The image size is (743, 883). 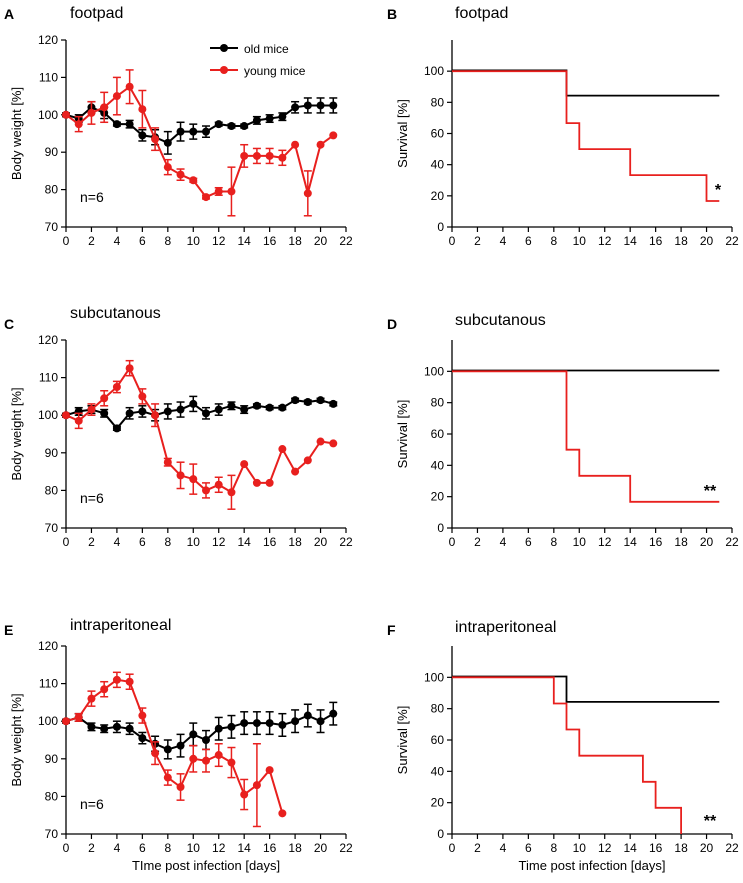 I want to click on x-tick-label: 12, so click(x=605, y=241).